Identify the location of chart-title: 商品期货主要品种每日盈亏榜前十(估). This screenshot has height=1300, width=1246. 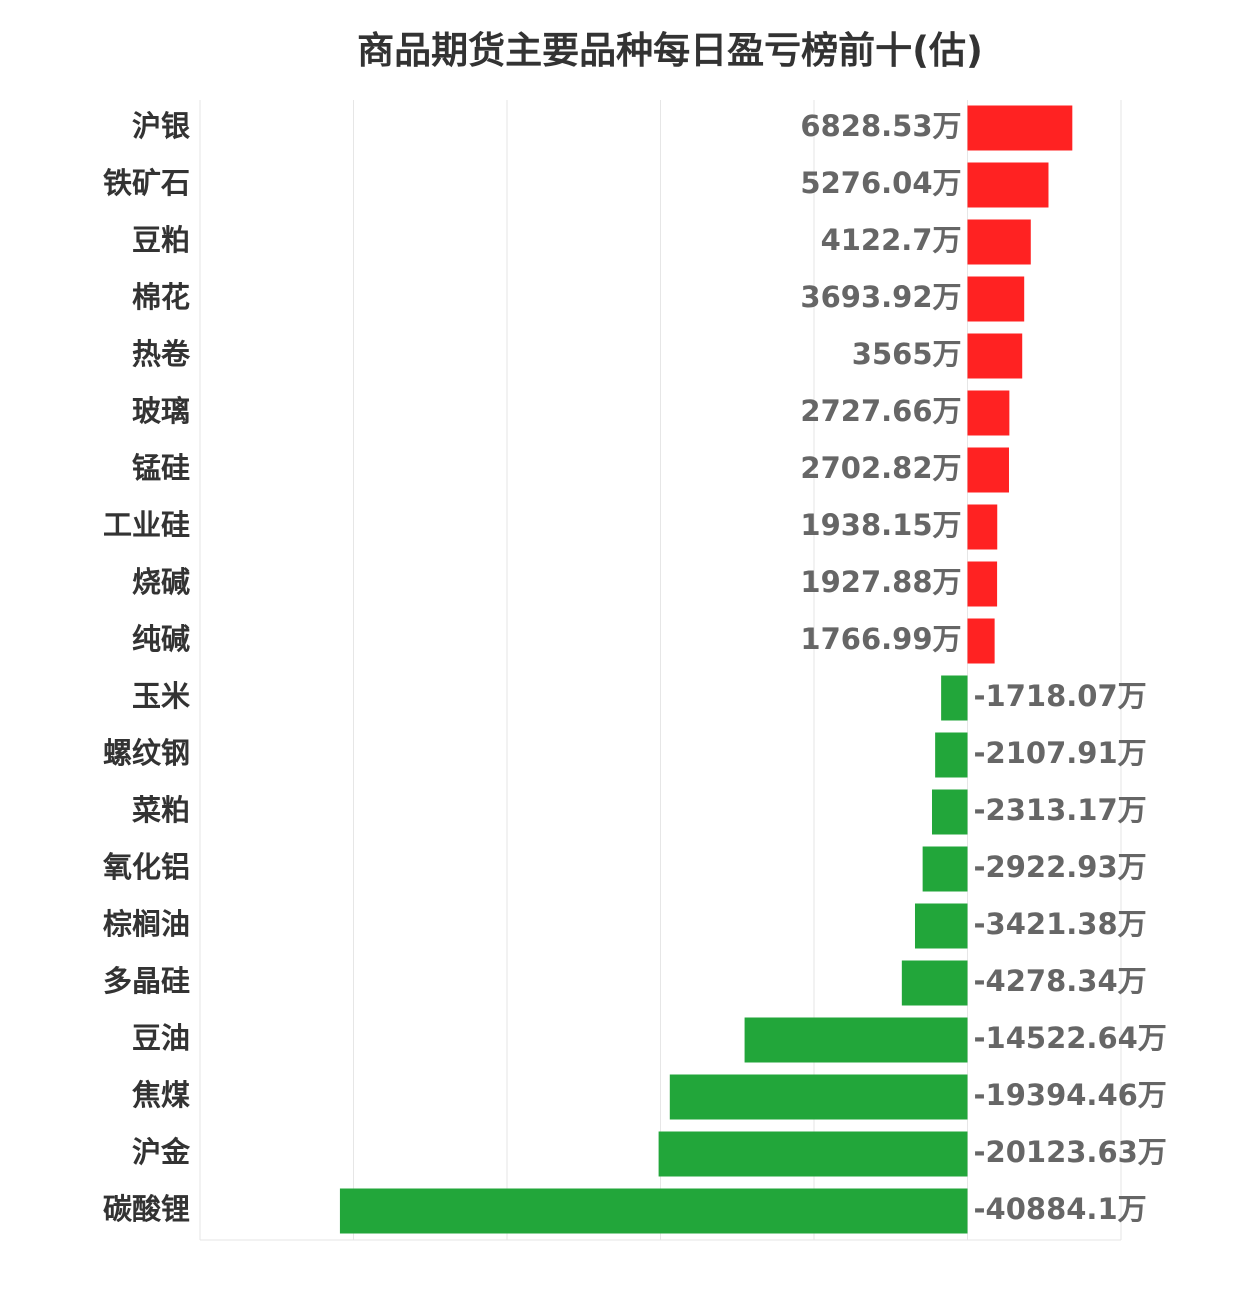
(670, 50).